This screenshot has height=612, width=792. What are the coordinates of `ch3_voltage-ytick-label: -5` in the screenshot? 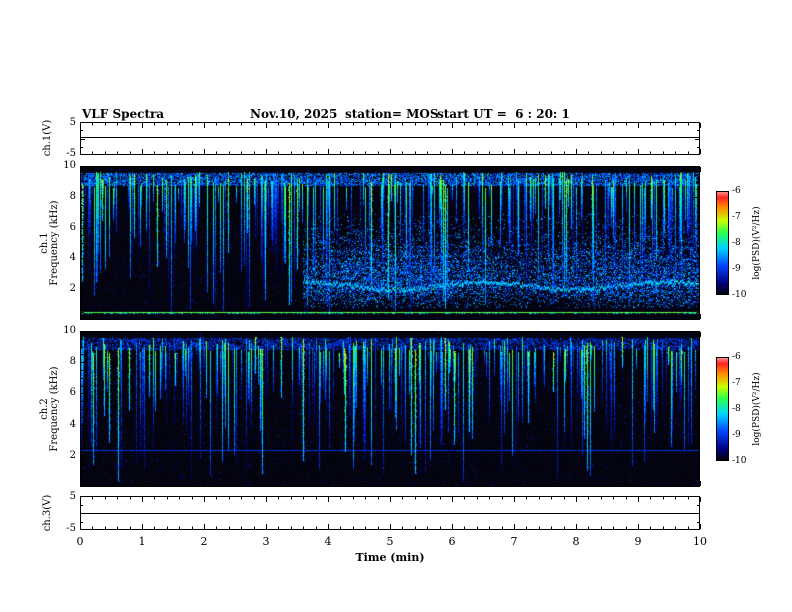 It's located at (71, 528).